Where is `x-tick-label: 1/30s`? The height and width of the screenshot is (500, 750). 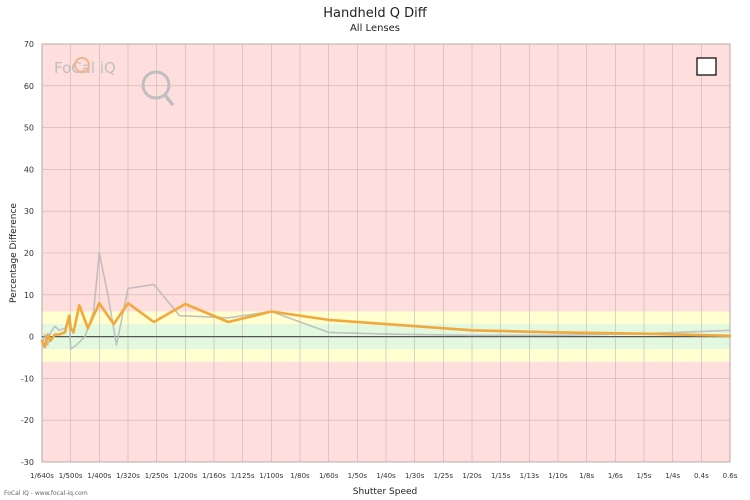 x-tick-label: 1/30s is located at coordinates (415, 476).